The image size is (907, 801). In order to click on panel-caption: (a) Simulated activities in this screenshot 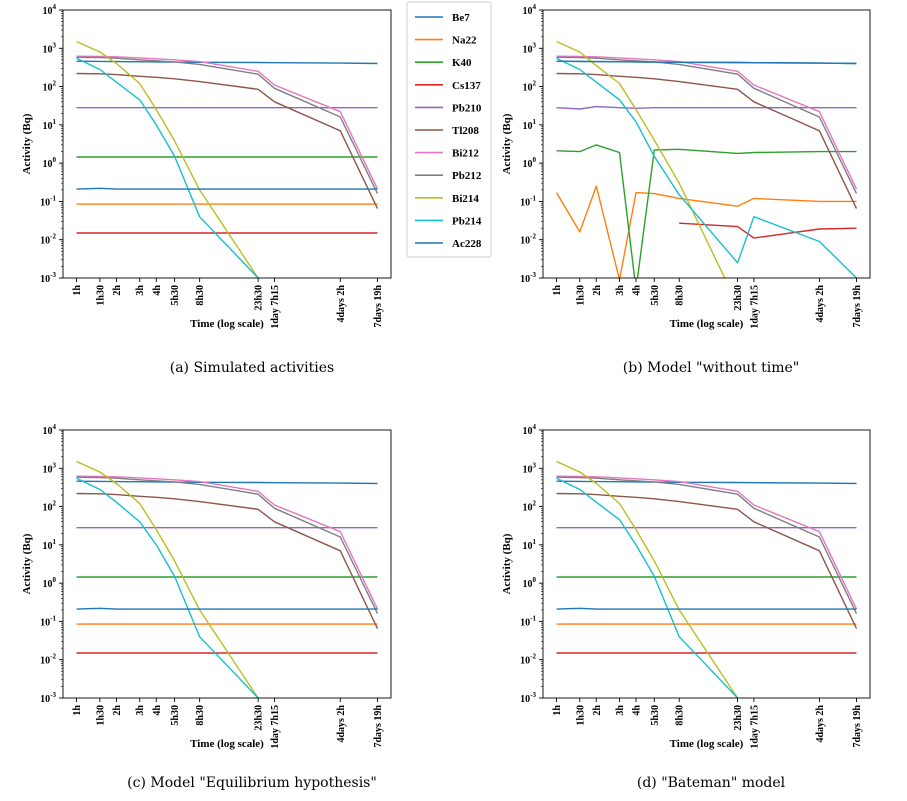, I will do `click(252, 368)`.